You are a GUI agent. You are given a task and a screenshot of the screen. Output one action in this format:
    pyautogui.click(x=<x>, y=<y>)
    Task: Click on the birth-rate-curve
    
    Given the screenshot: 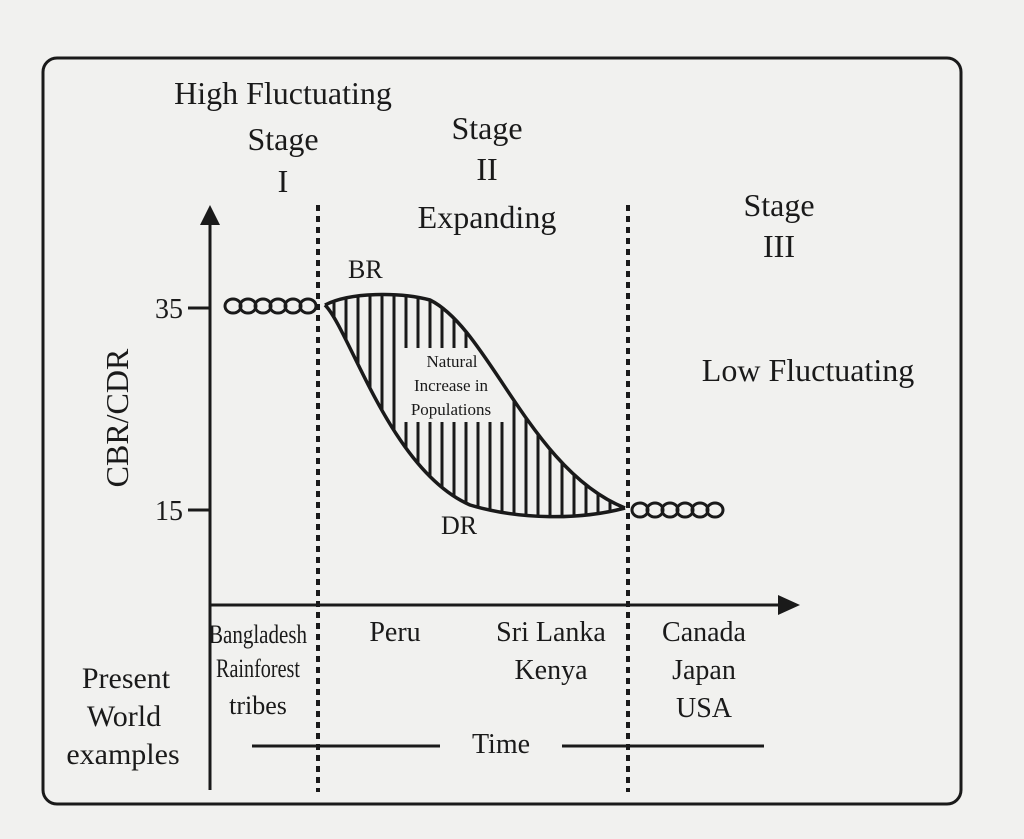 What is the action you would take?
    pyautogui.click(x=475, y=401)
    